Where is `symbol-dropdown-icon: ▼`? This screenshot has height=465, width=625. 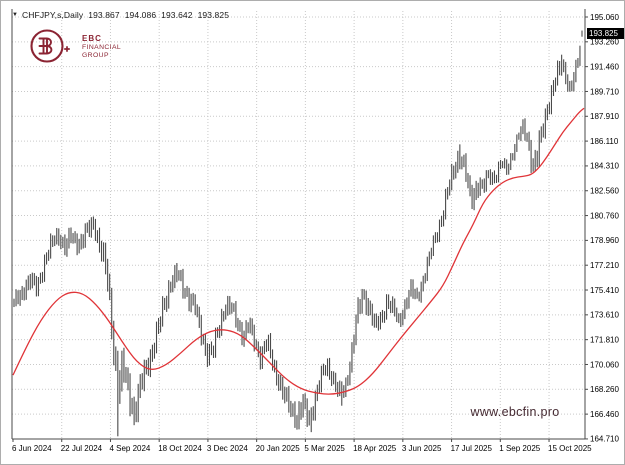 symbol-dropdown-icon: ▼ is located at coordinates (15, 15).